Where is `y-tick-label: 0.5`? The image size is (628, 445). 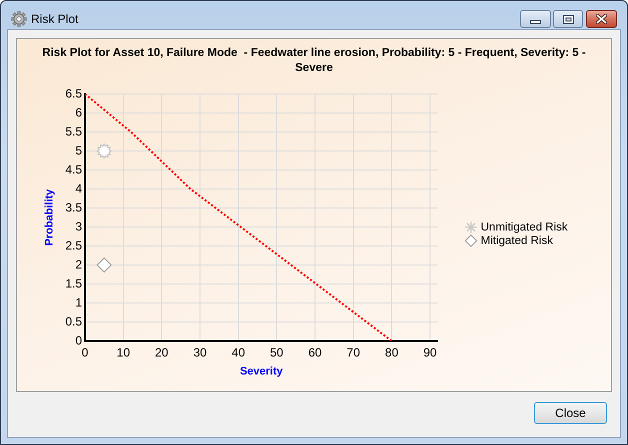
y-tick-label: 0.5 is located at coordinates (73, 321).